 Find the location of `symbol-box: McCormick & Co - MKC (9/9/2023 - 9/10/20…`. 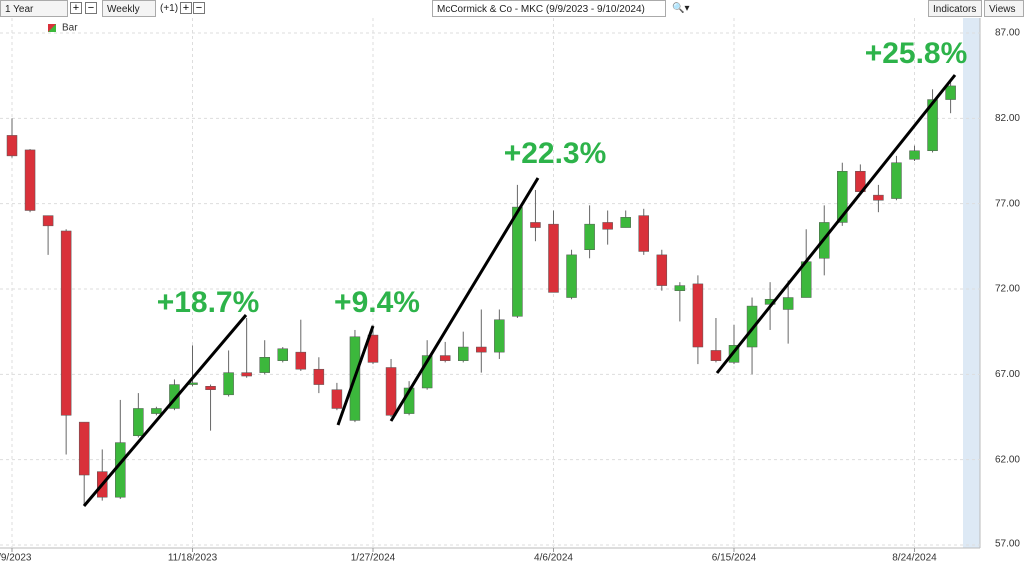

symbol-box: McCormick & Co - MKC (9/9/2023 - 9/10/20… is located at coordinates (549, 8).